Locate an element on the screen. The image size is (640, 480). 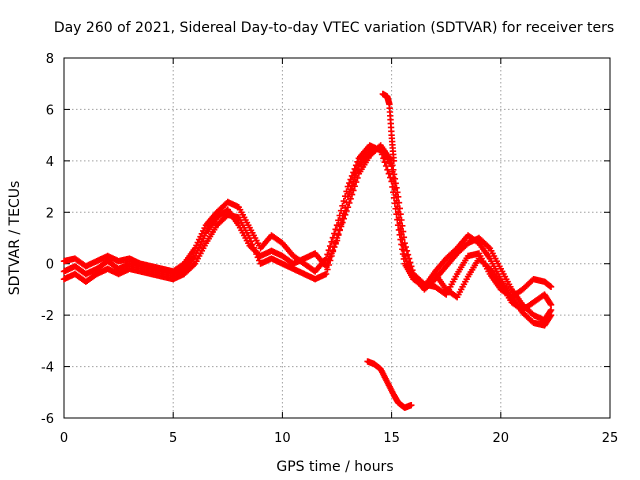
x-axis-label: GPS time / hours is located at coordinates (334, 467).